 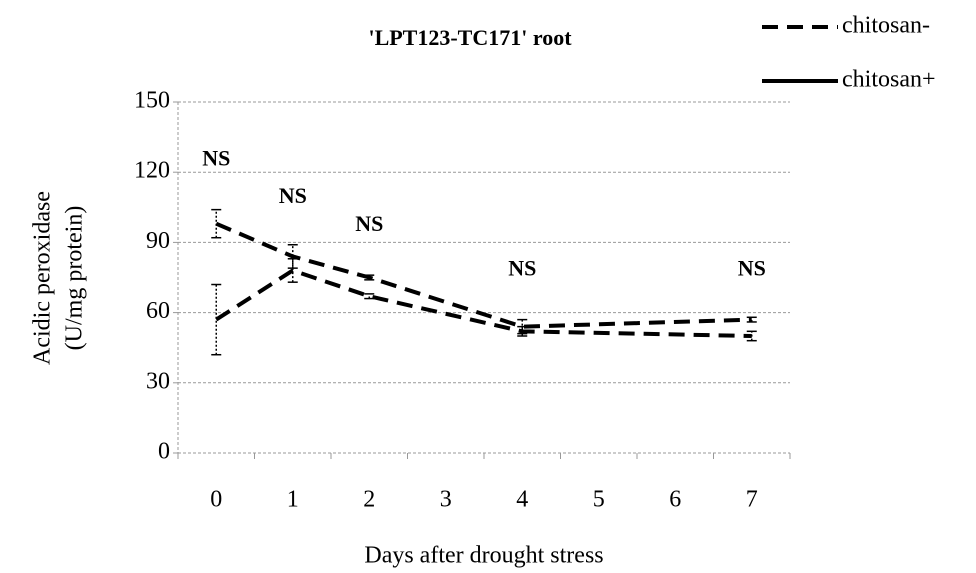 What do you see at coordinates (152, 101) in the screenshot?
I see `y-tick-label: 150` at bounding box center [152, 101].